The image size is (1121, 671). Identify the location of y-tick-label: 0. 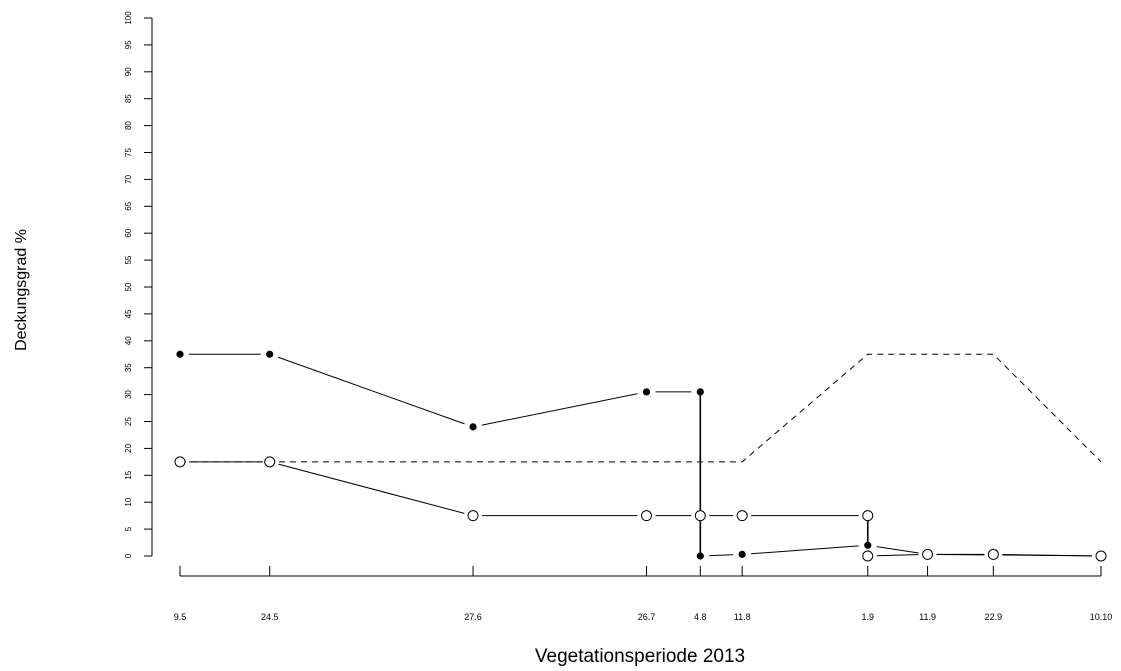
(128, 555).